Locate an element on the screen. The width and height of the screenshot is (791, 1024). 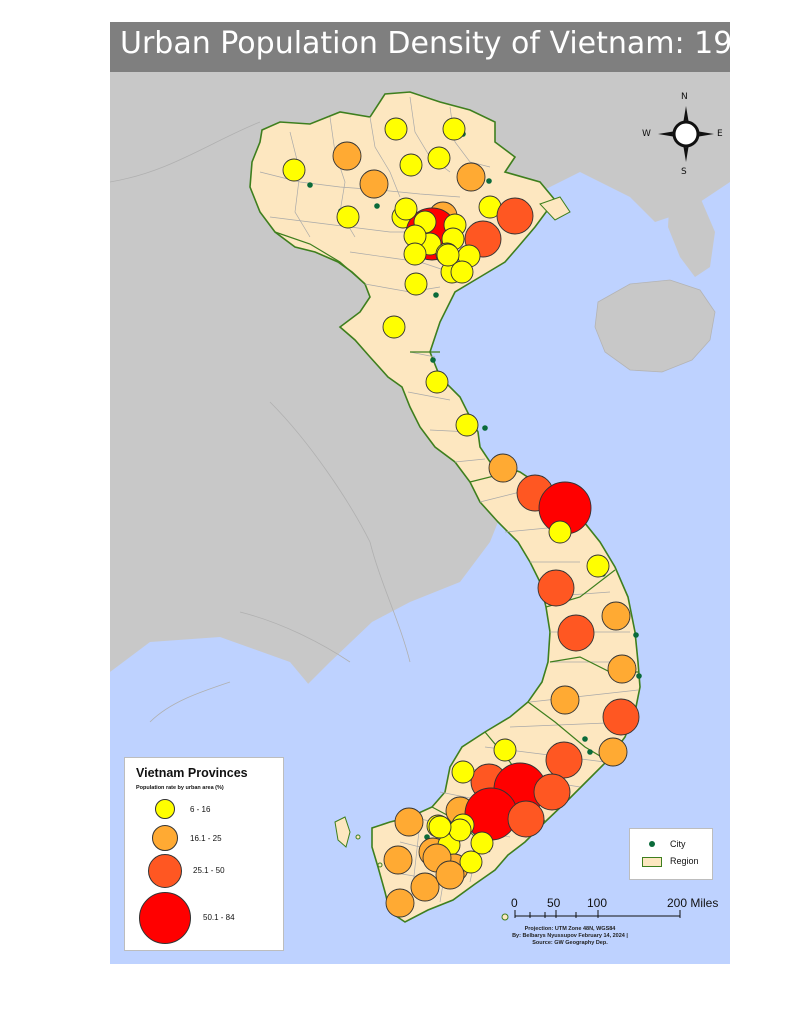
region-legend-symbol is located at coordinates (652, 862).